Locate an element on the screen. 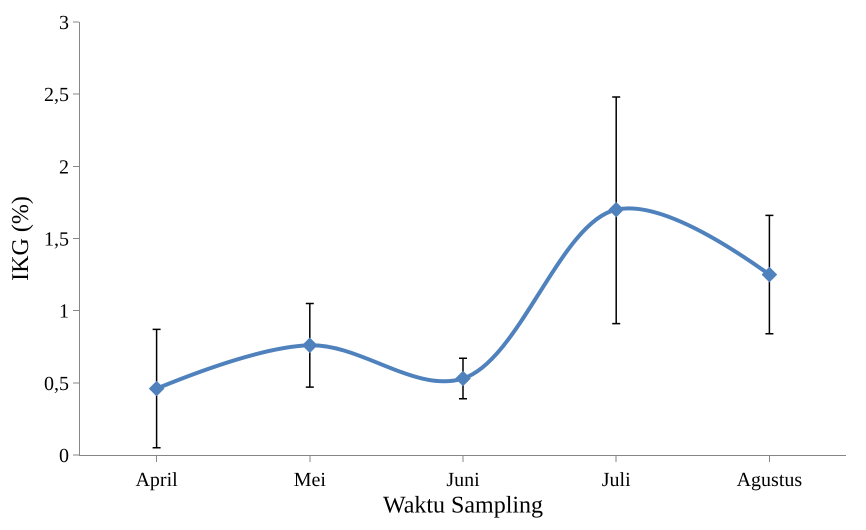 Image resolution: width=866 pixels, height=530 pixels. y-tick-label: 1,5 is located at coordinates (56, 239).